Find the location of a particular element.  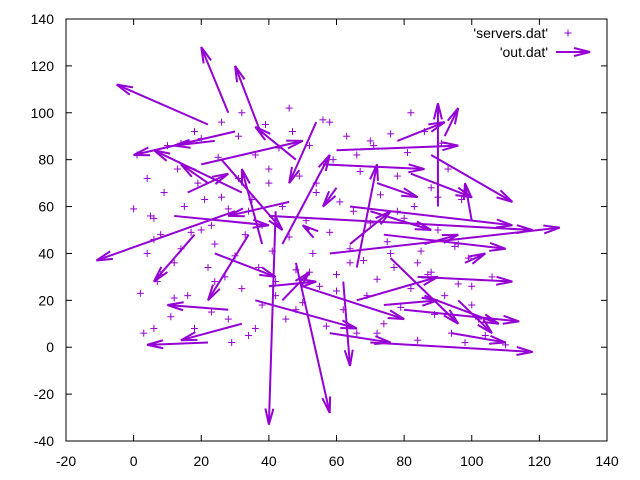

y-tick-label: 0 is located at coordinates (50, 347).